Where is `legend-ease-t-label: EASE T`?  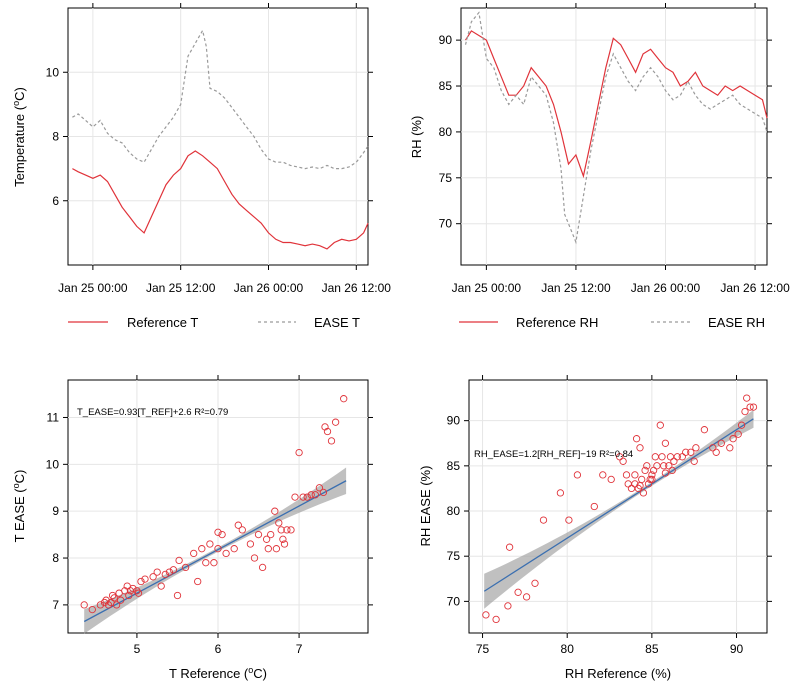 legend-ease-t-label: EASE T is located at coordinates (337, 322).